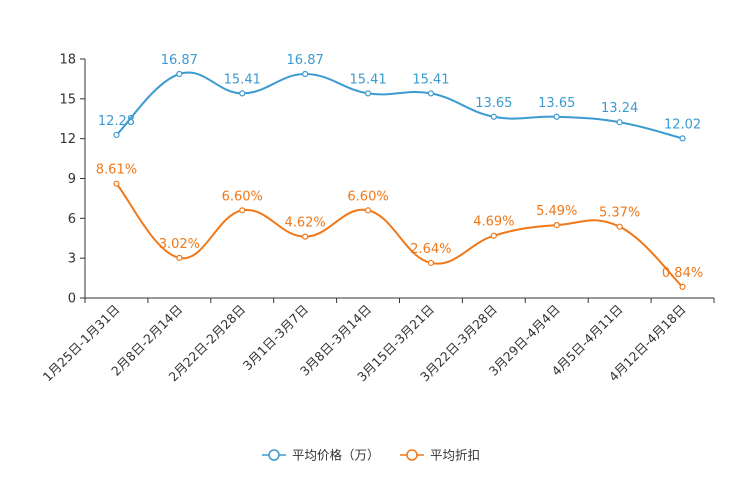  Describe the element at coordinates (67, 139) in the screenshot. I see `y-tick-label: 12` at that location.